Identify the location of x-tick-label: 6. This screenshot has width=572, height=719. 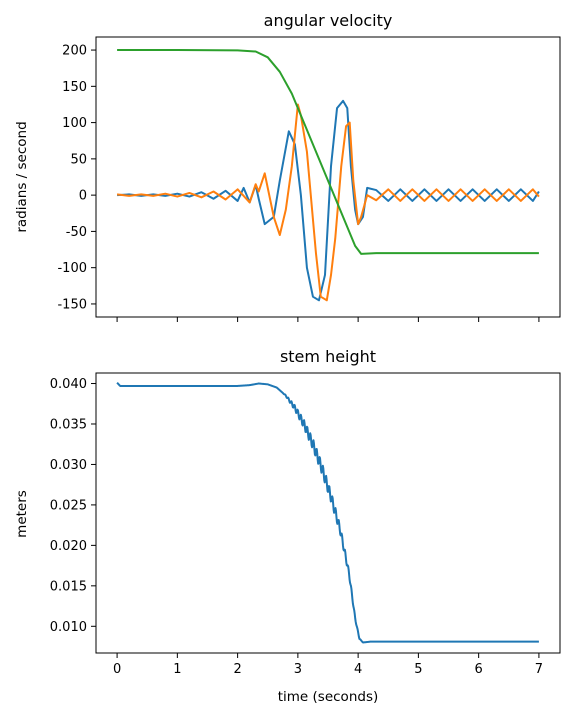
(479, 669).